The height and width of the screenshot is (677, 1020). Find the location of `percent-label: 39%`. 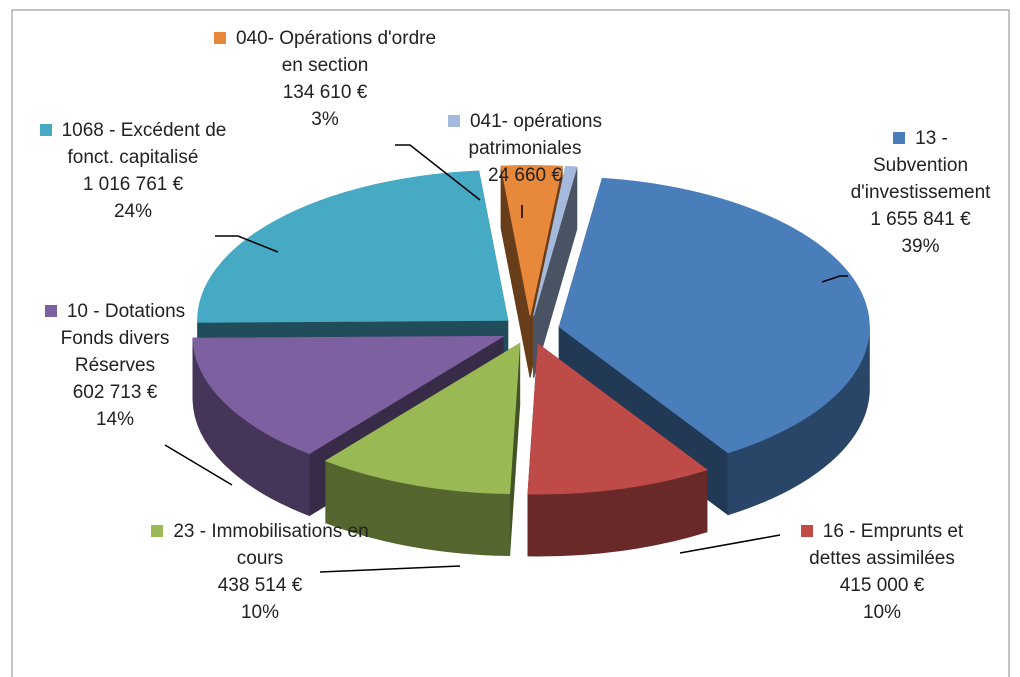

percent-label: 39% is located at coordinates (920, 246).